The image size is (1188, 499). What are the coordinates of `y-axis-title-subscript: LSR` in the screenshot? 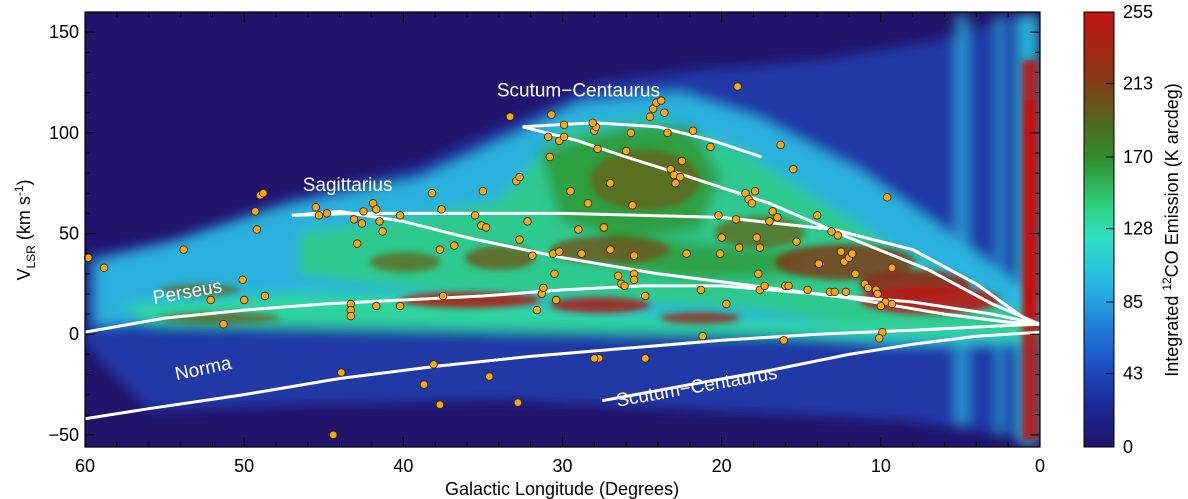 It's located at (31, 257).